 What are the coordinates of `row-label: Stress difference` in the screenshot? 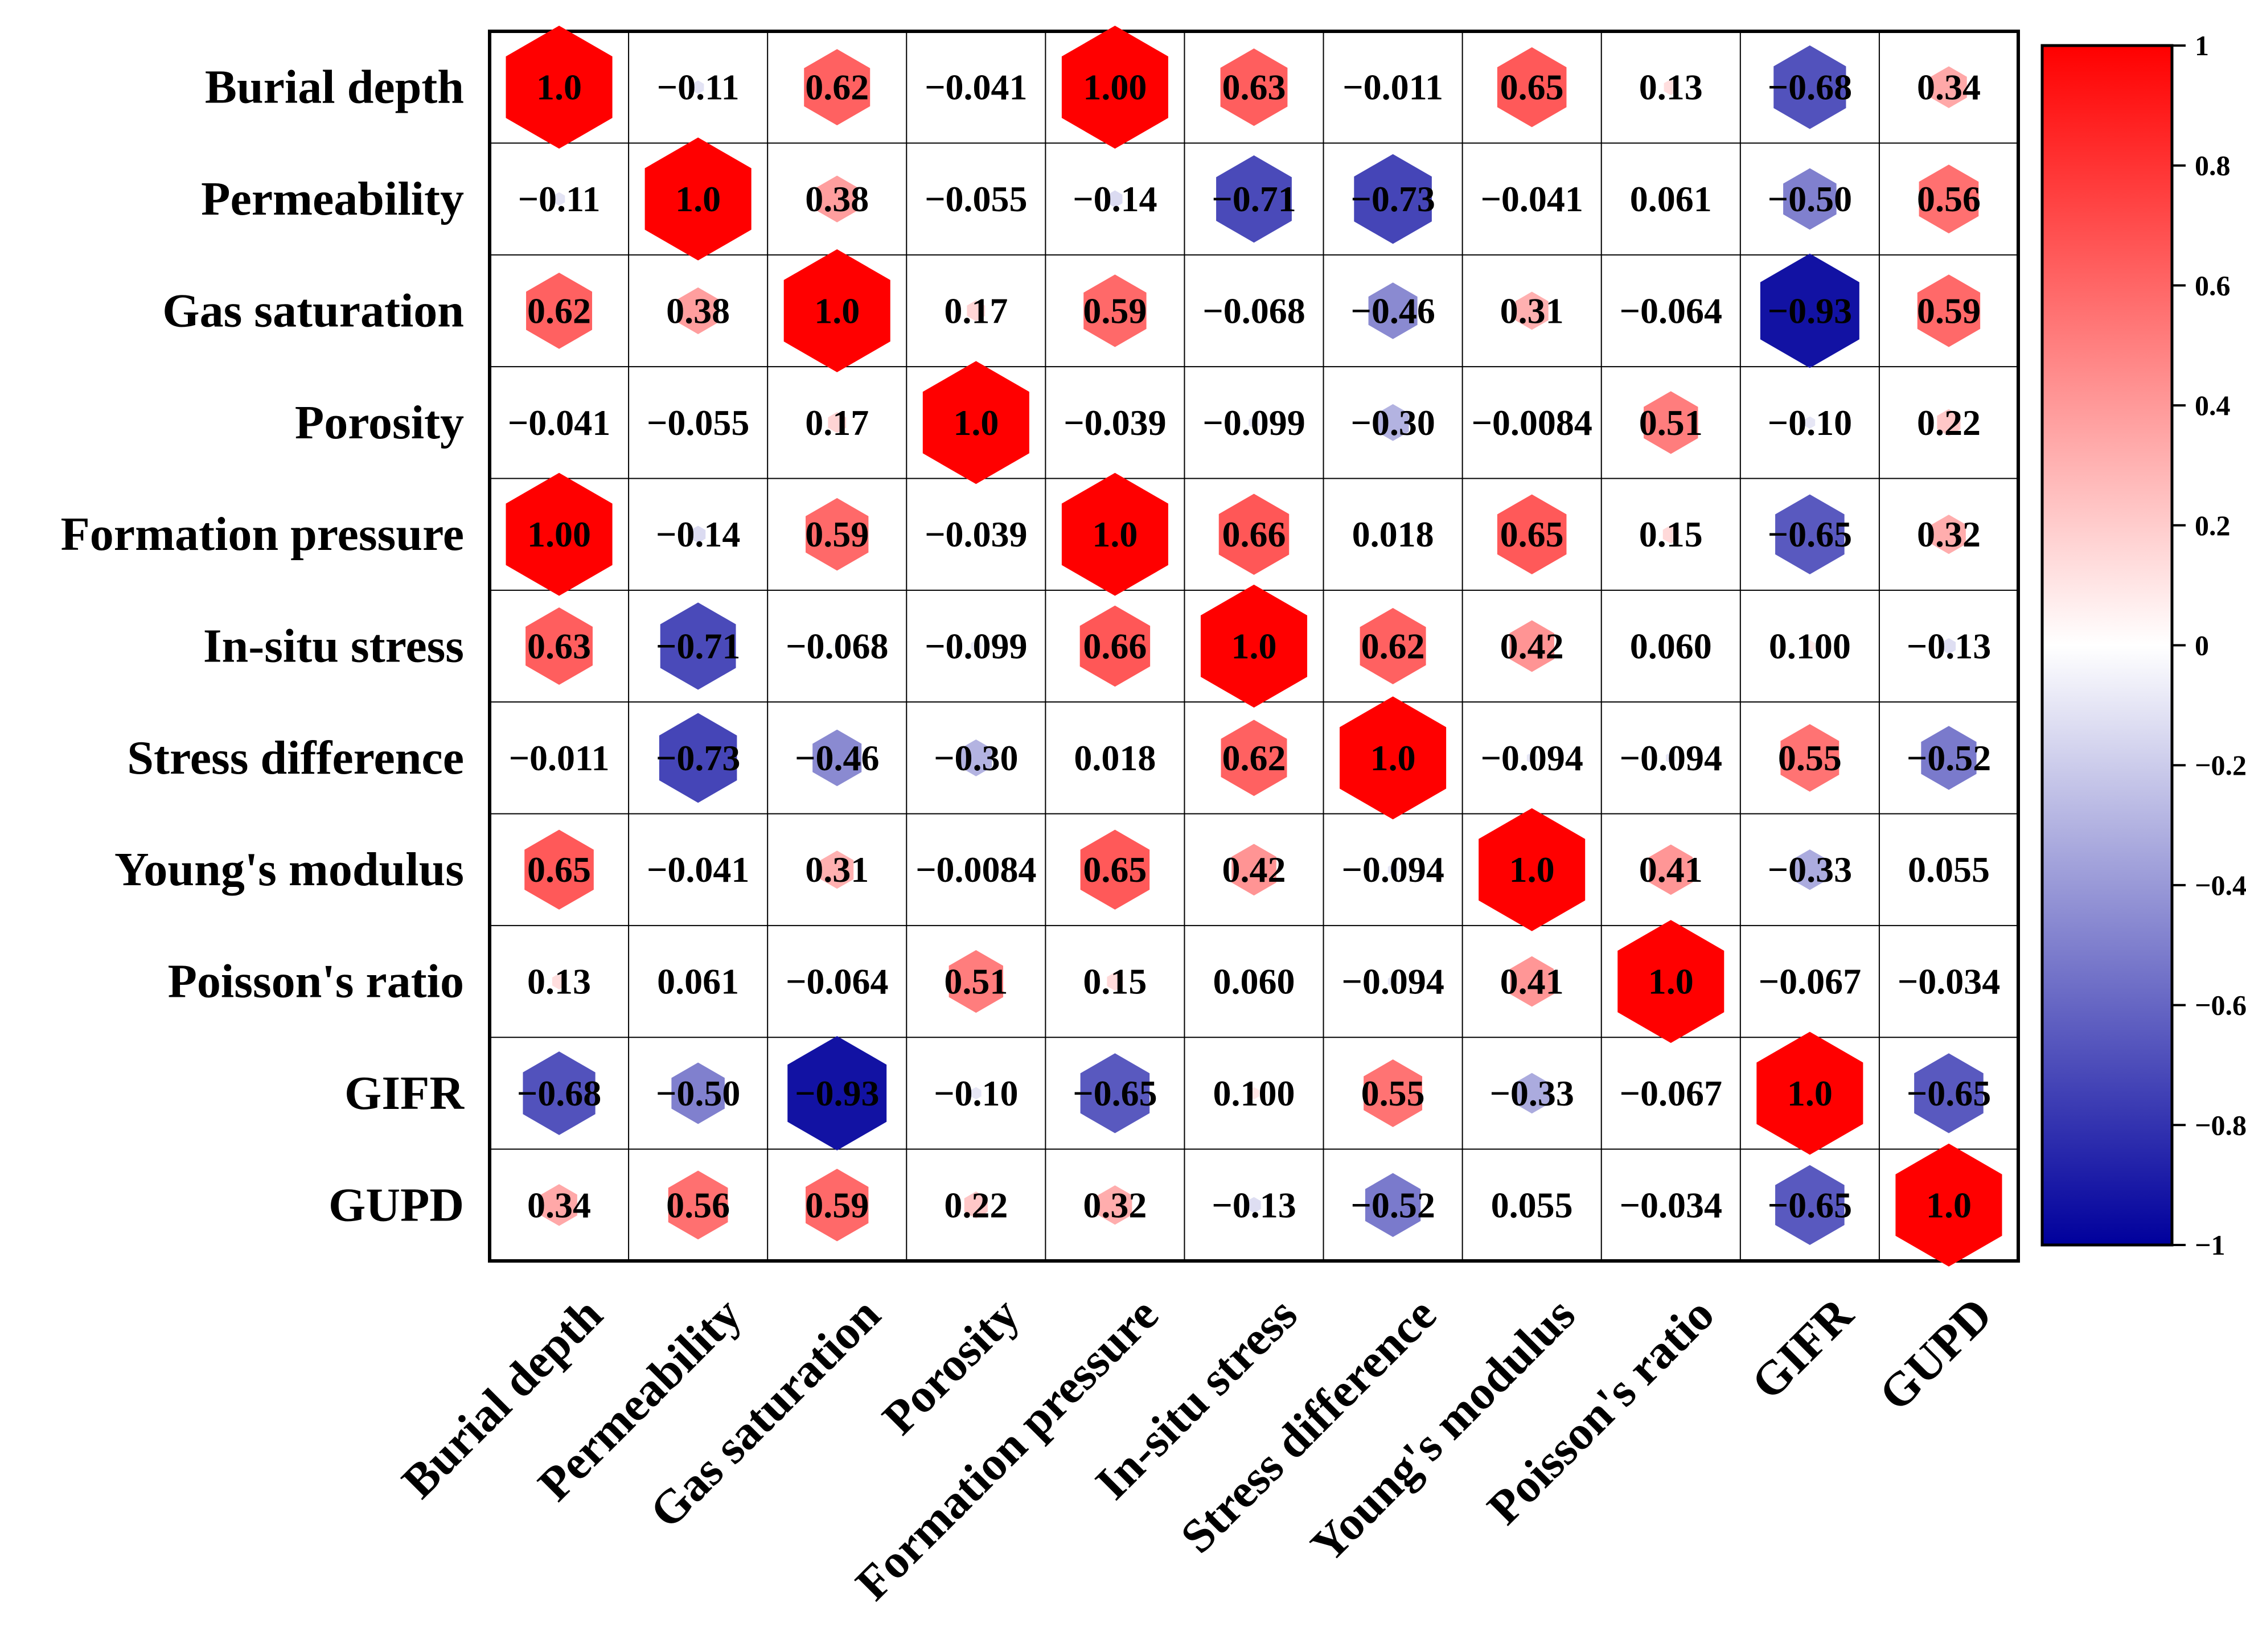 It's located at (295, 758).